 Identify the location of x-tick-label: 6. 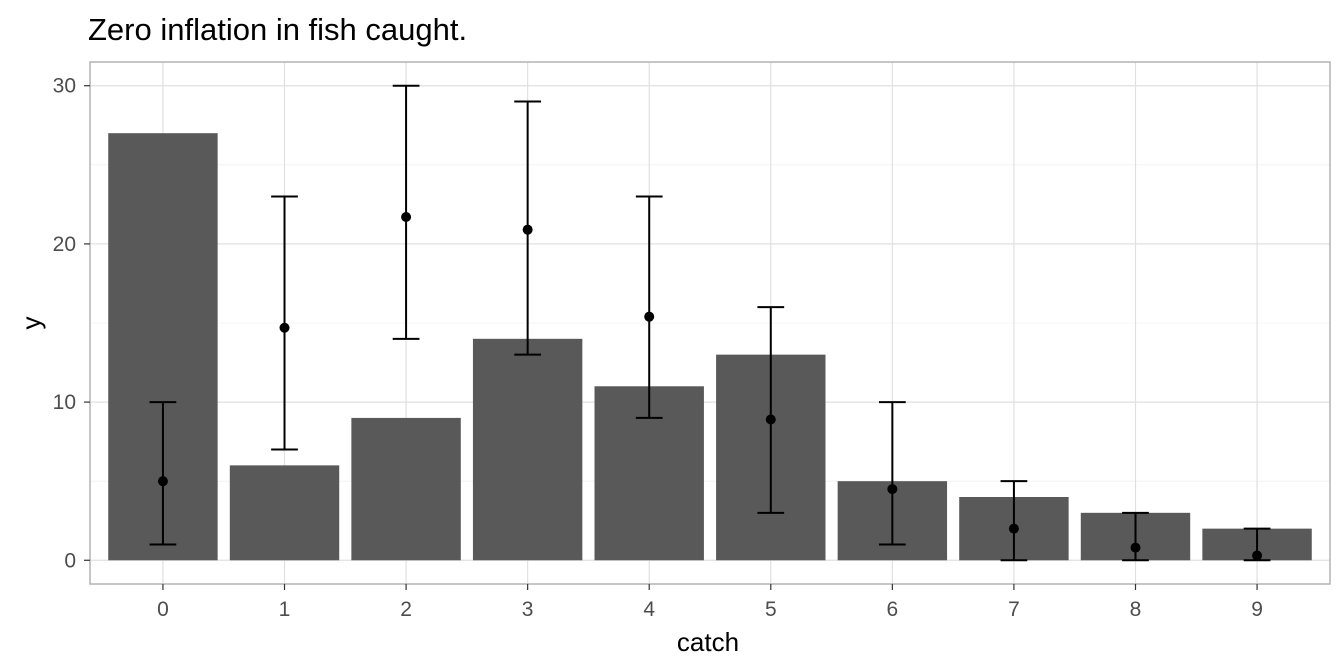
(893, 609).